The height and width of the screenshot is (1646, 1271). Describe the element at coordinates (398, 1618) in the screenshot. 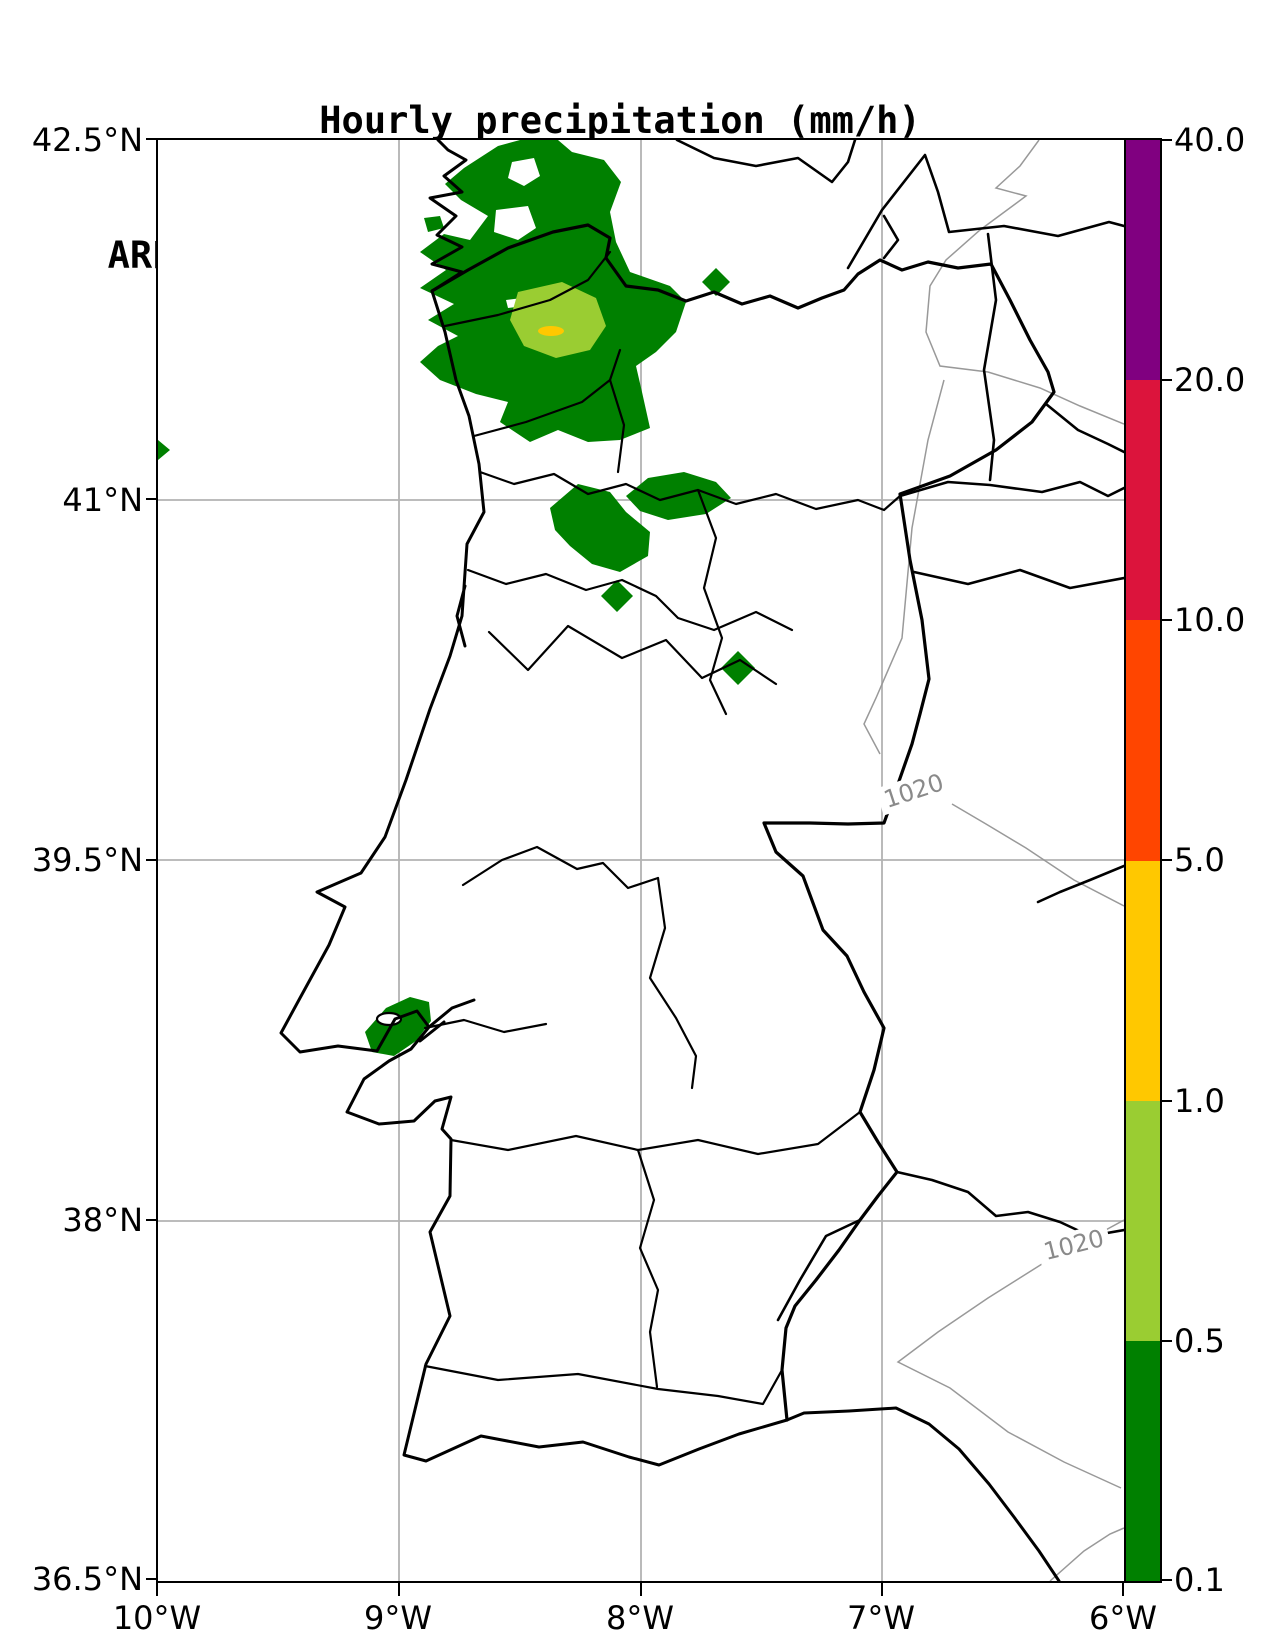

I see `lon-label-9w: 9°W` at that location.